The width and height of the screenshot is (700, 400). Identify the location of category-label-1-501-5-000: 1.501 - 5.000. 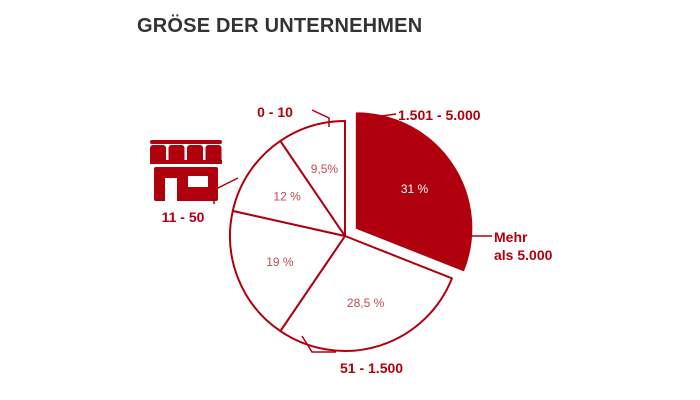
(439, 115).